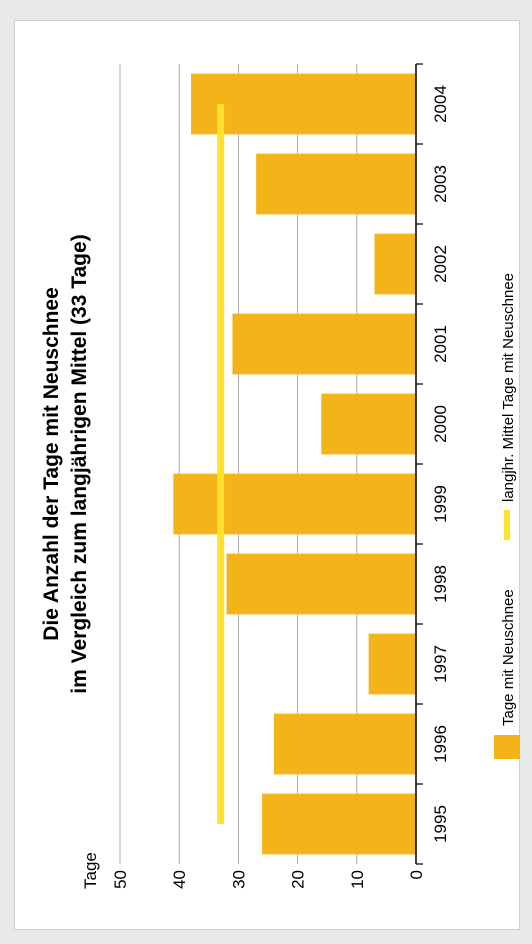 This screenshot has width=532, height=944. I want to click on y-tick-label: 40, so click(179, 879).